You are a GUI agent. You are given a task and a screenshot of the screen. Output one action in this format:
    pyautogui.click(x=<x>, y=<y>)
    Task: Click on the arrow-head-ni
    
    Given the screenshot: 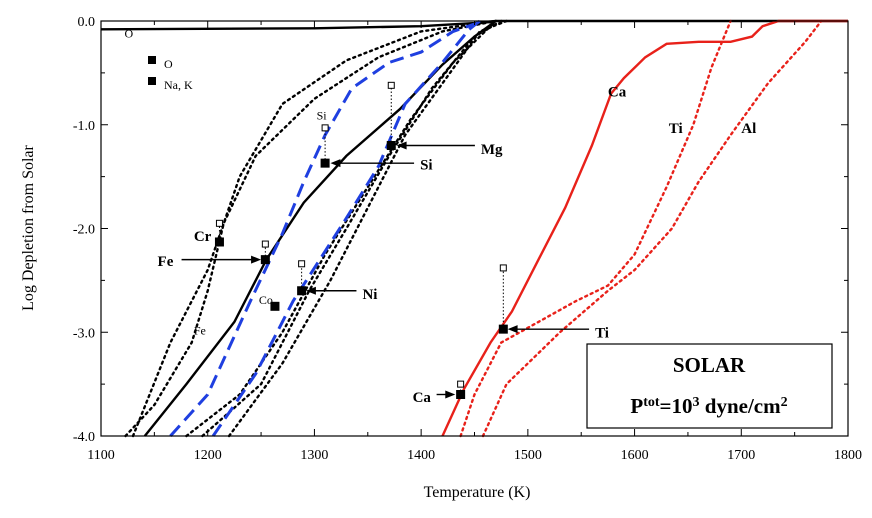 What is the action you would take?
    pyautogui.click(x=310, y=290)
    